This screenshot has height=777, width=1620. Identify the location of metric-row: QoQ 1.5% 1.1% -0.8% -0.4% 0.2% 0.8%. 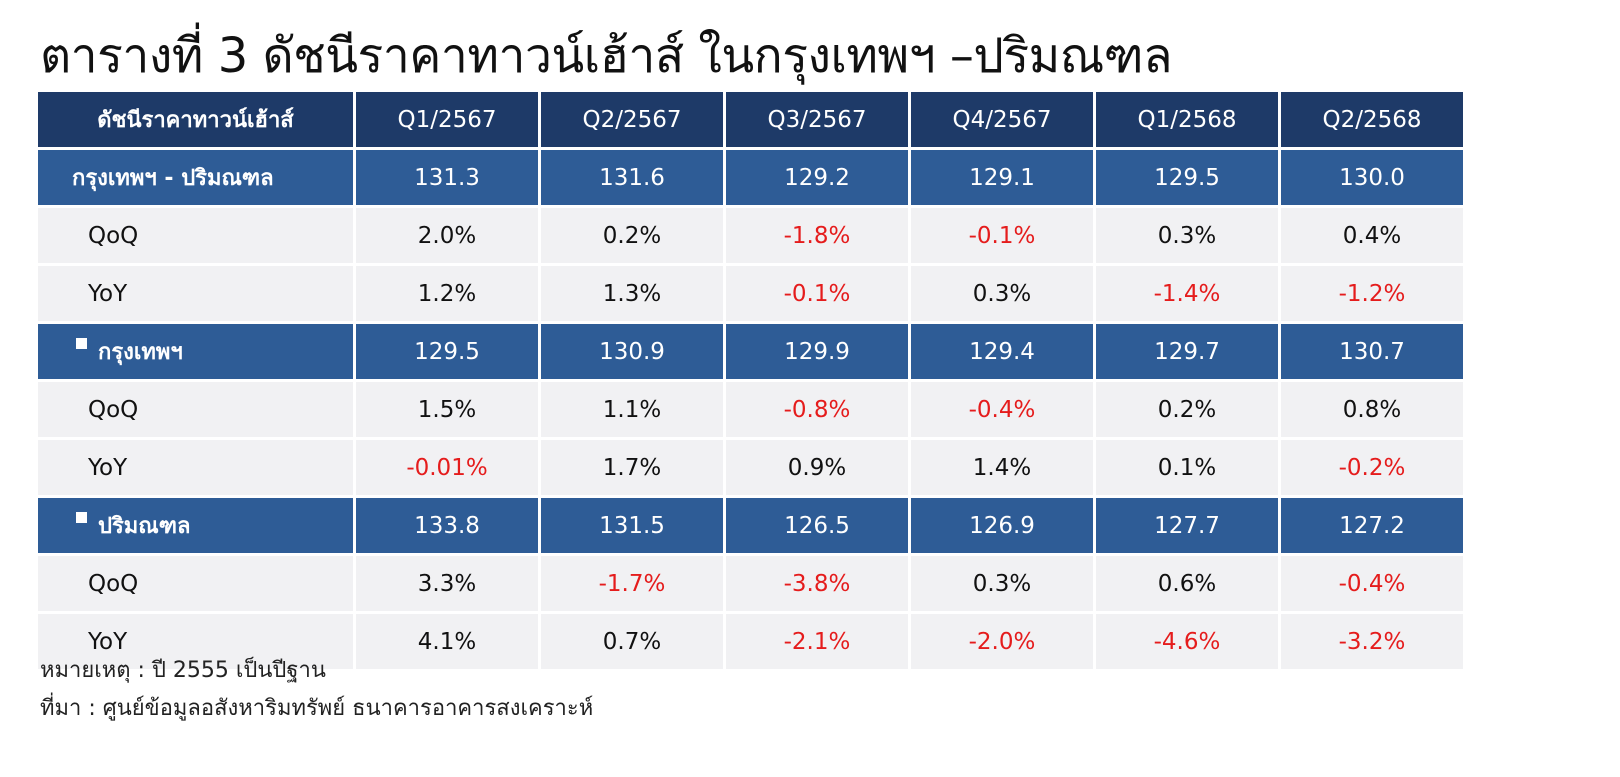
(750, 409).